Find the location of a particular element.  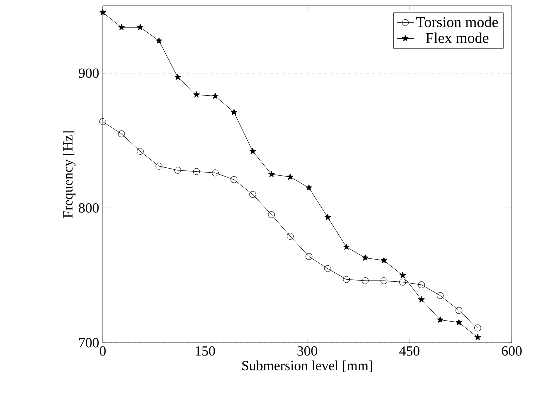

legend-label: Torsion mode is located at coordinates (457, 22).